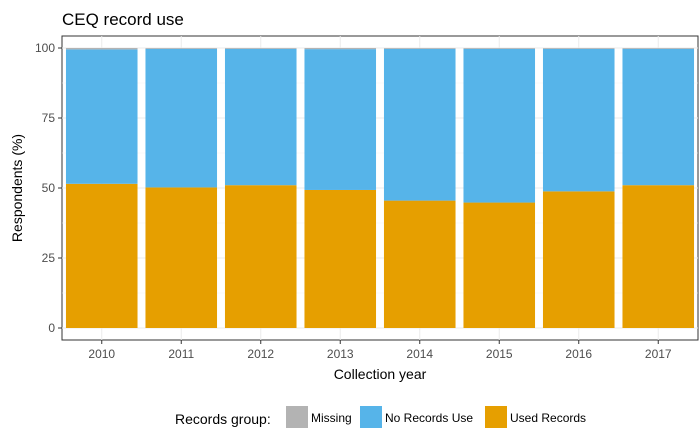 The image size is (700, 434). What do you see at coordinates (499, 354) in the screenshot?
I see `x-tick-label: 2015` at bounding box center [499, 354].